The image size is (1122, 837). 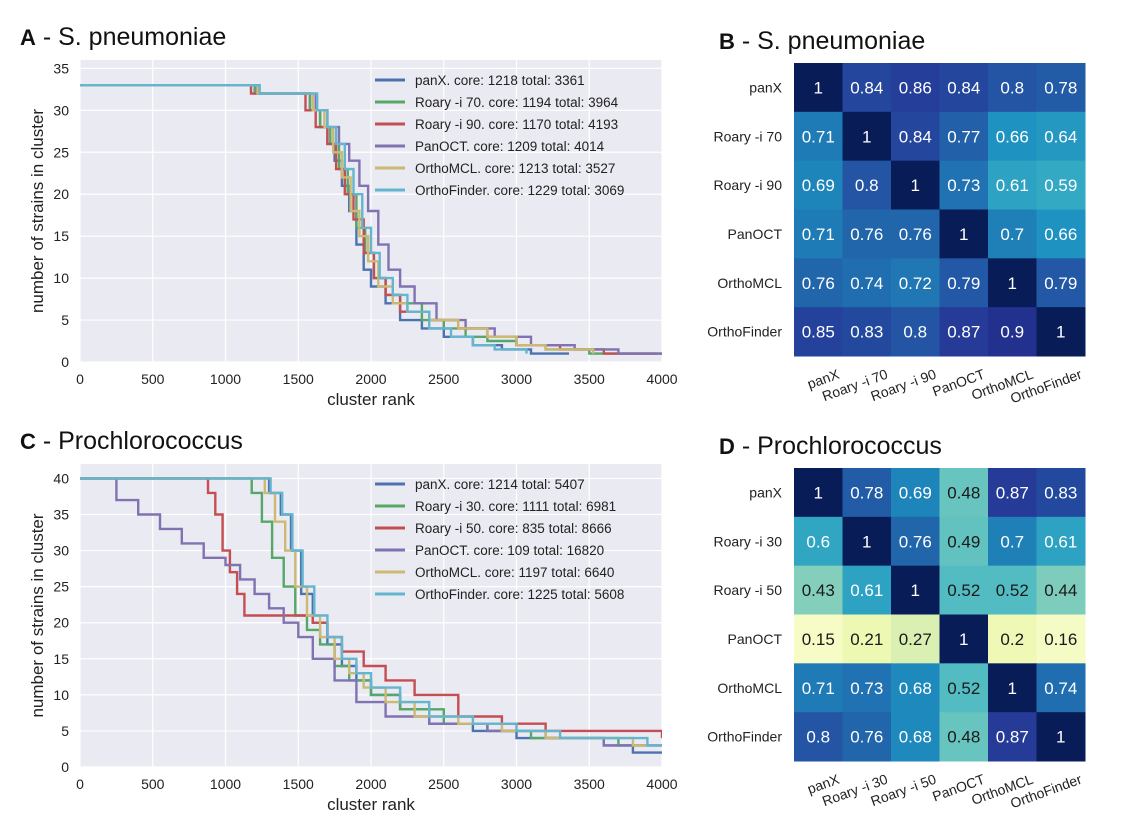 What do you see at coordinates (661, 784) in the screenshot?
I see `x-tick-label: 4000` at bounding box center [661, 784].